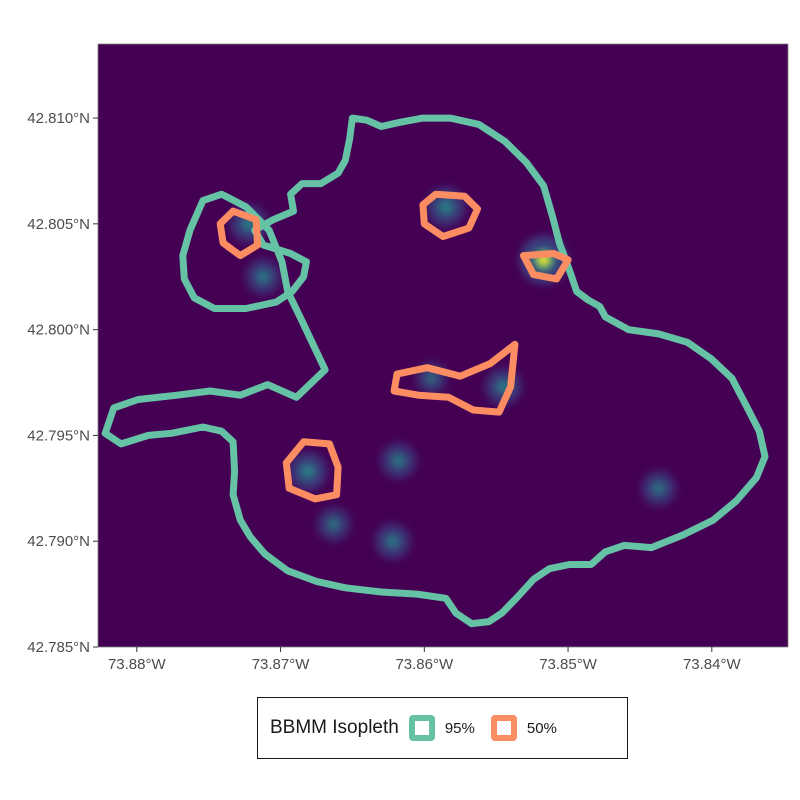  What do you see at coordinates (541, 728) in the screenshot?
I see `legend-label-50: 50%` at bounding box center [541, 728].